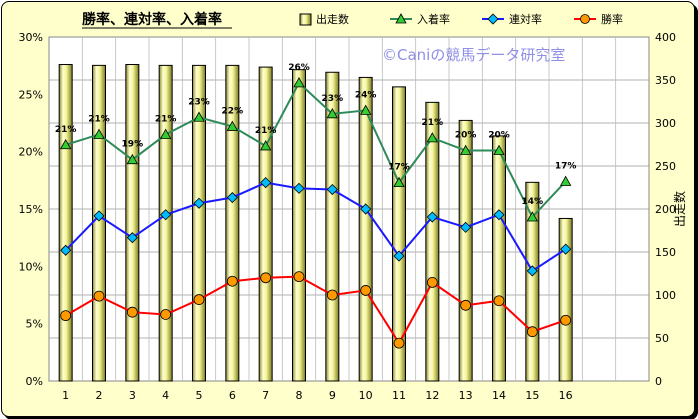 The image size is (698, 419). I want to click on data-label-11: 17%, so click(399, 168).